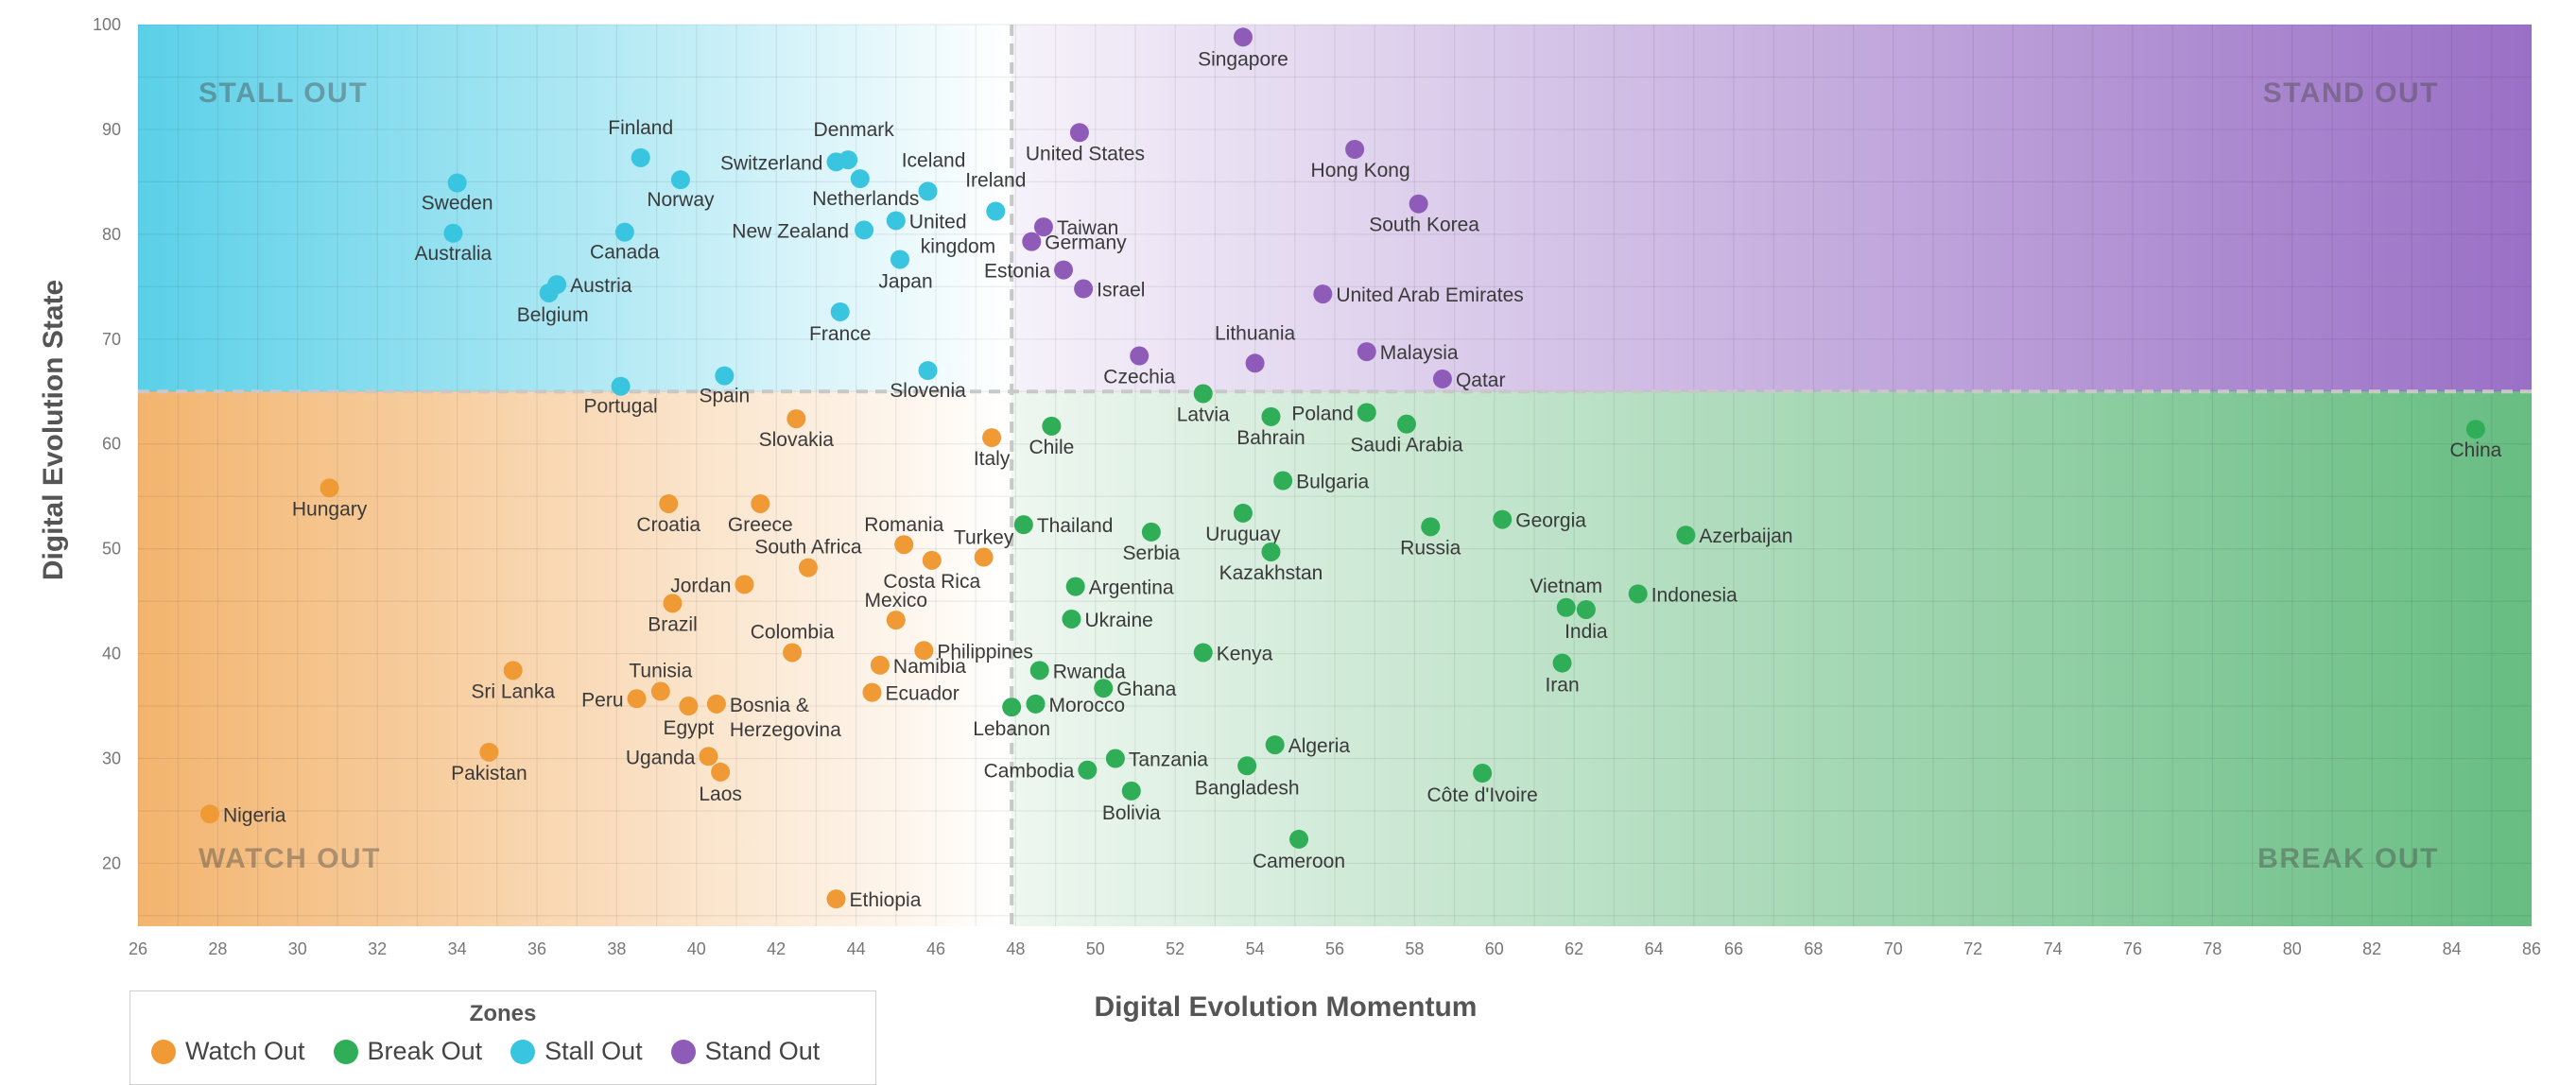 Image resolution: width=2576 pixels, height=1085 pixels. What do you see at coordinates (621, 397) in the screenshot?
I see `point-portugal: Portugal` at bounding box center [621, 397].